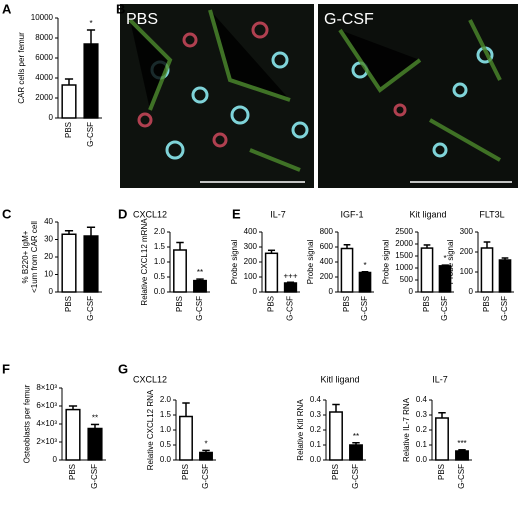  I want to click on y-tick-label: 100, so click(251, 276).